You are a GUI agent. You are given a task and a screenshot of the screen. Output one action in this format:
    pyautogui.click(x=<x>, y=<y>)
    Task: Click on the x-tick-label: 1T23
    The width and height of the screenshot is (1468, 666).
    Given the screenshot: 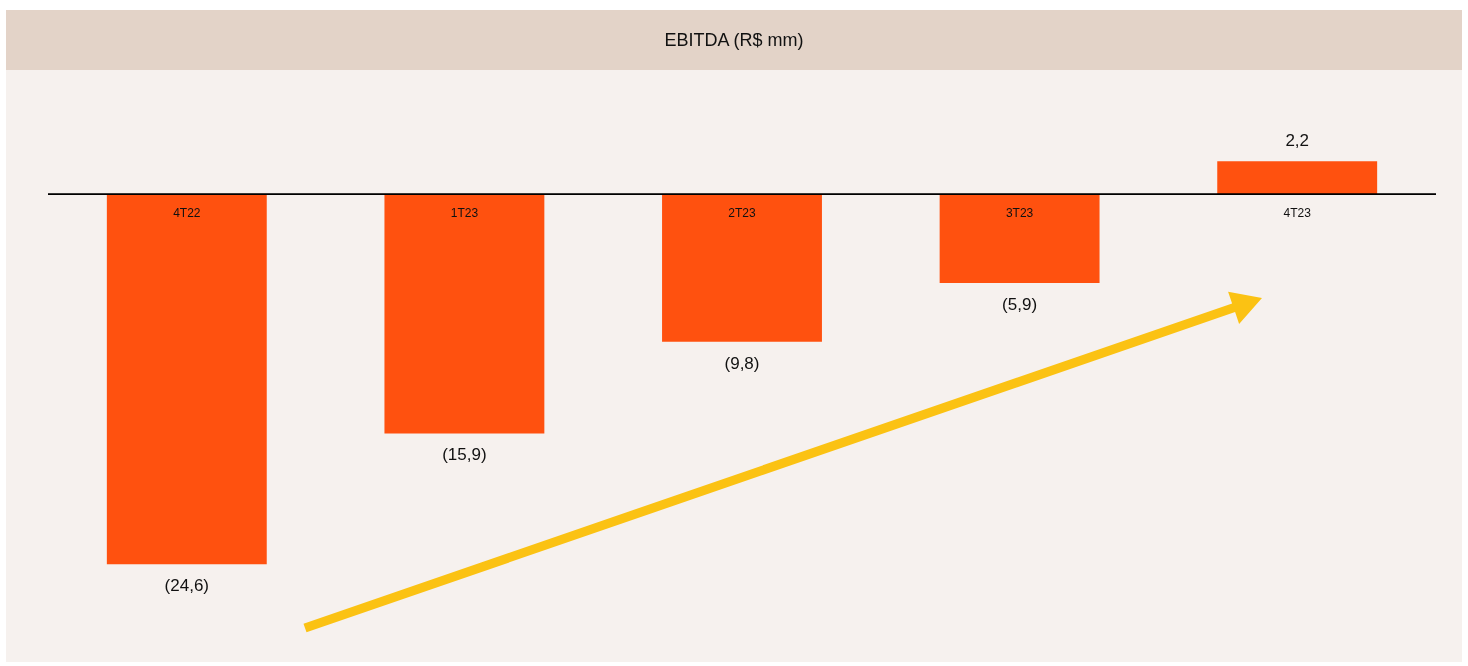 What is the action you would take?
    pyautogui.click(x=464, y=213)
    